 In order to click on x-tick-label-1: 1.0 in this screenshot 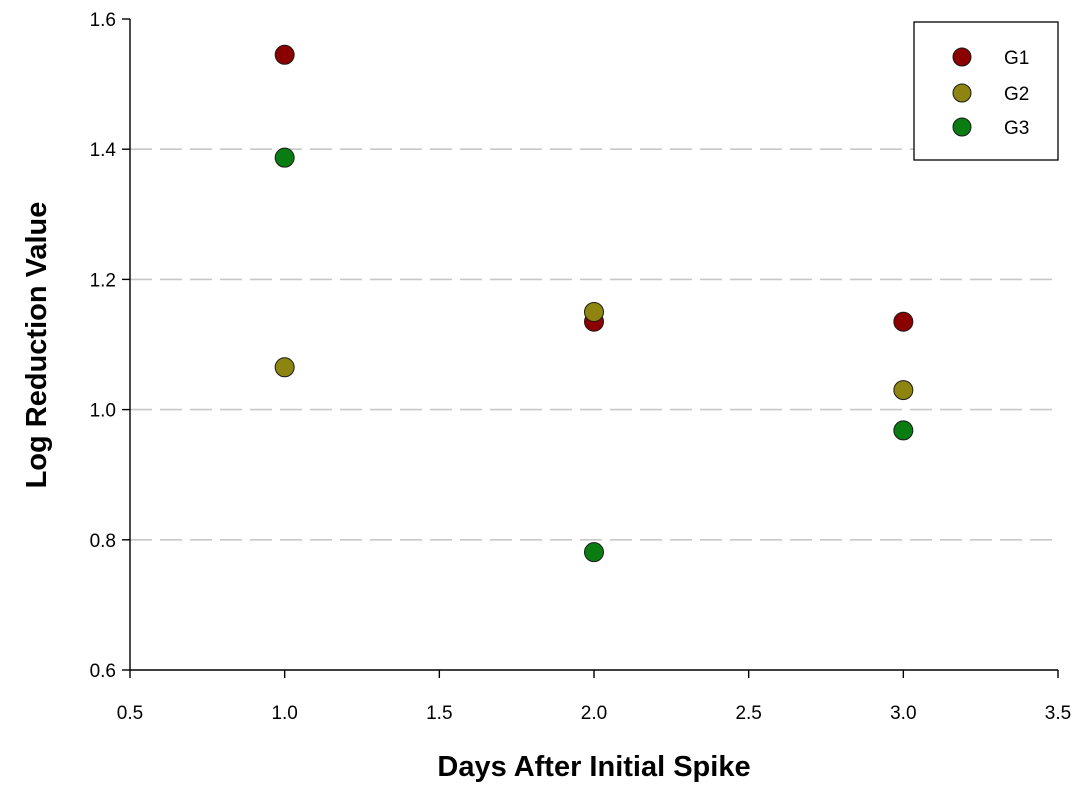, I will do `click(284, 713)`.